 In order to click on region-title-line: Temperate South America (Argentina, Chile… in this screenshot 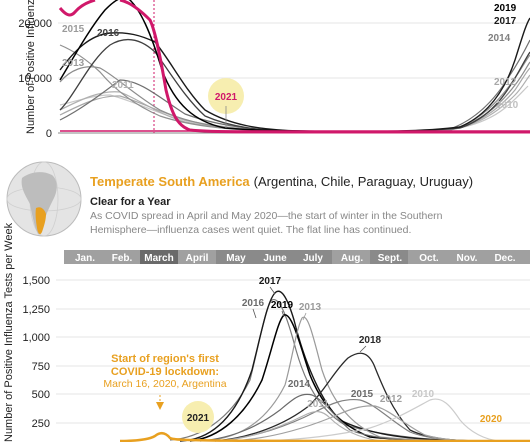, I will do `click(281, 181)`.